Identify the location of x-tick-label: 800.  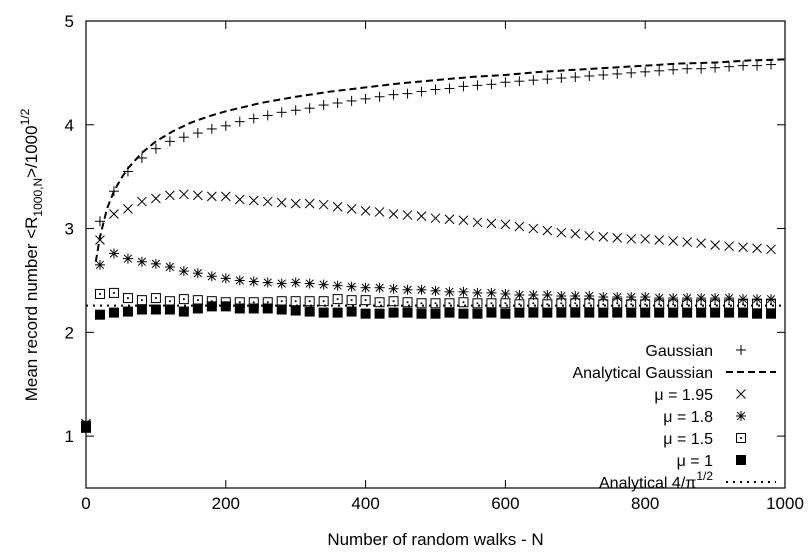
(645, 503).